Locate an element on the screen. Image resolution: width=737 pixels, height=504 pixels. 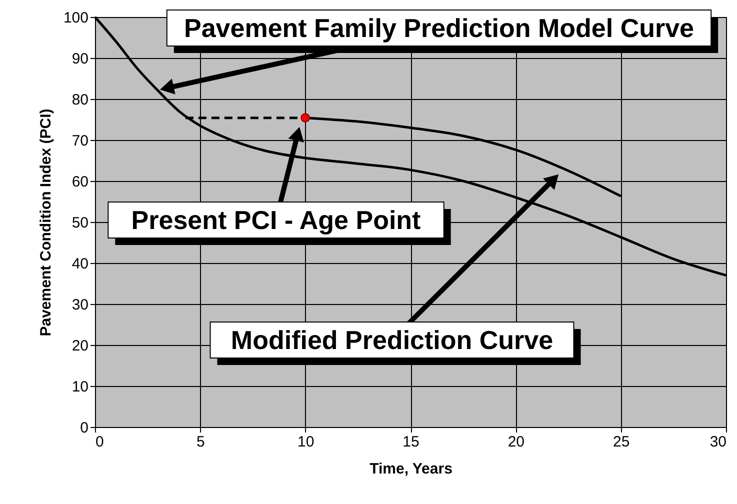
x-tick-label: 15 is located at coordinates (411, 442).